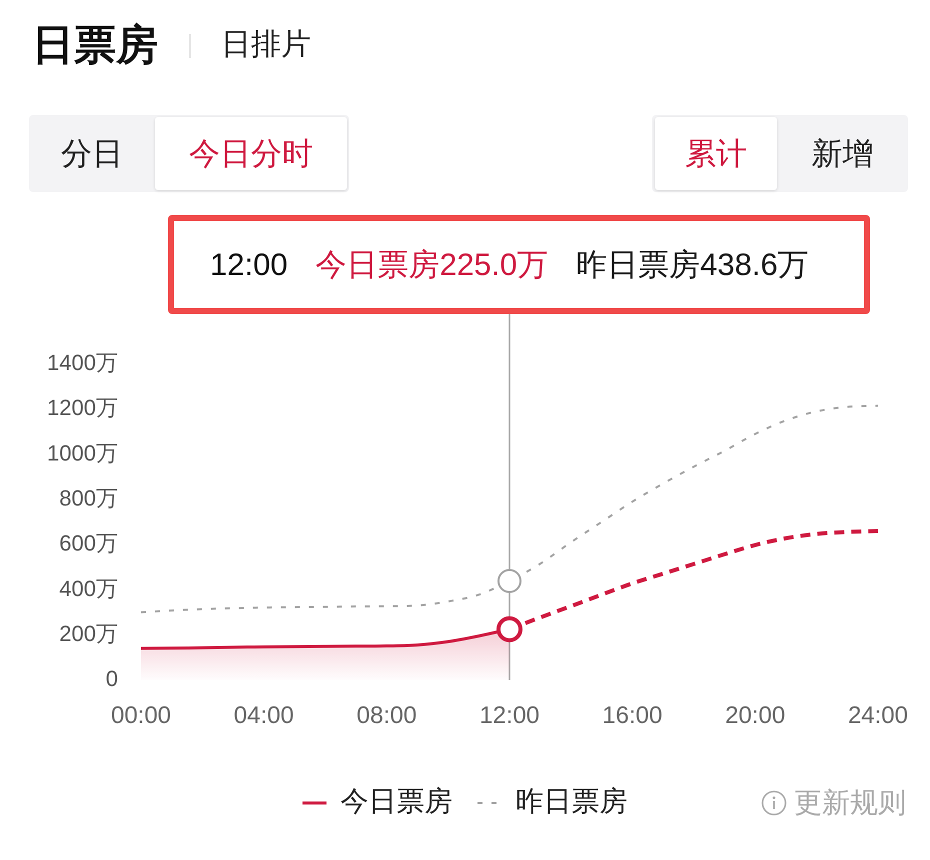  What do you see at coordinates (264, 716) in the screenshot?
I see `x-tick-label: 04:00` at bounding box center [264, 716].